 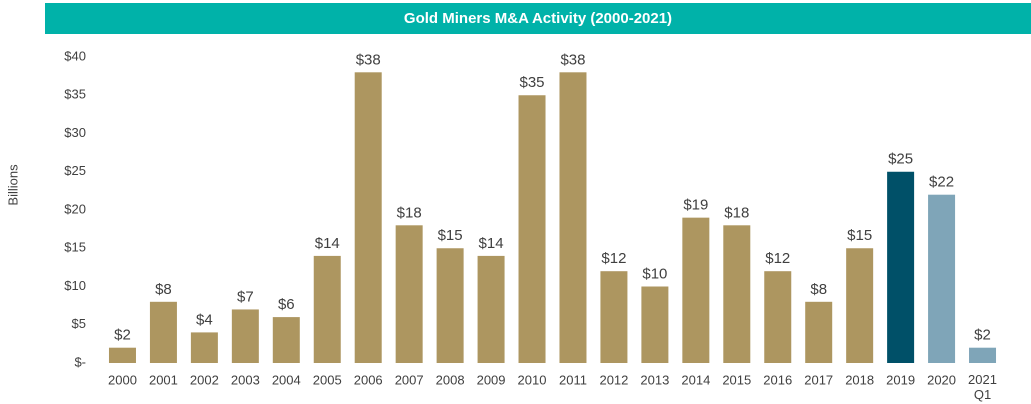 What do you see at coordinates (818, 379) in the screenshot?
I see `x-tick-label: 2017` at bounding box center [818, 379].